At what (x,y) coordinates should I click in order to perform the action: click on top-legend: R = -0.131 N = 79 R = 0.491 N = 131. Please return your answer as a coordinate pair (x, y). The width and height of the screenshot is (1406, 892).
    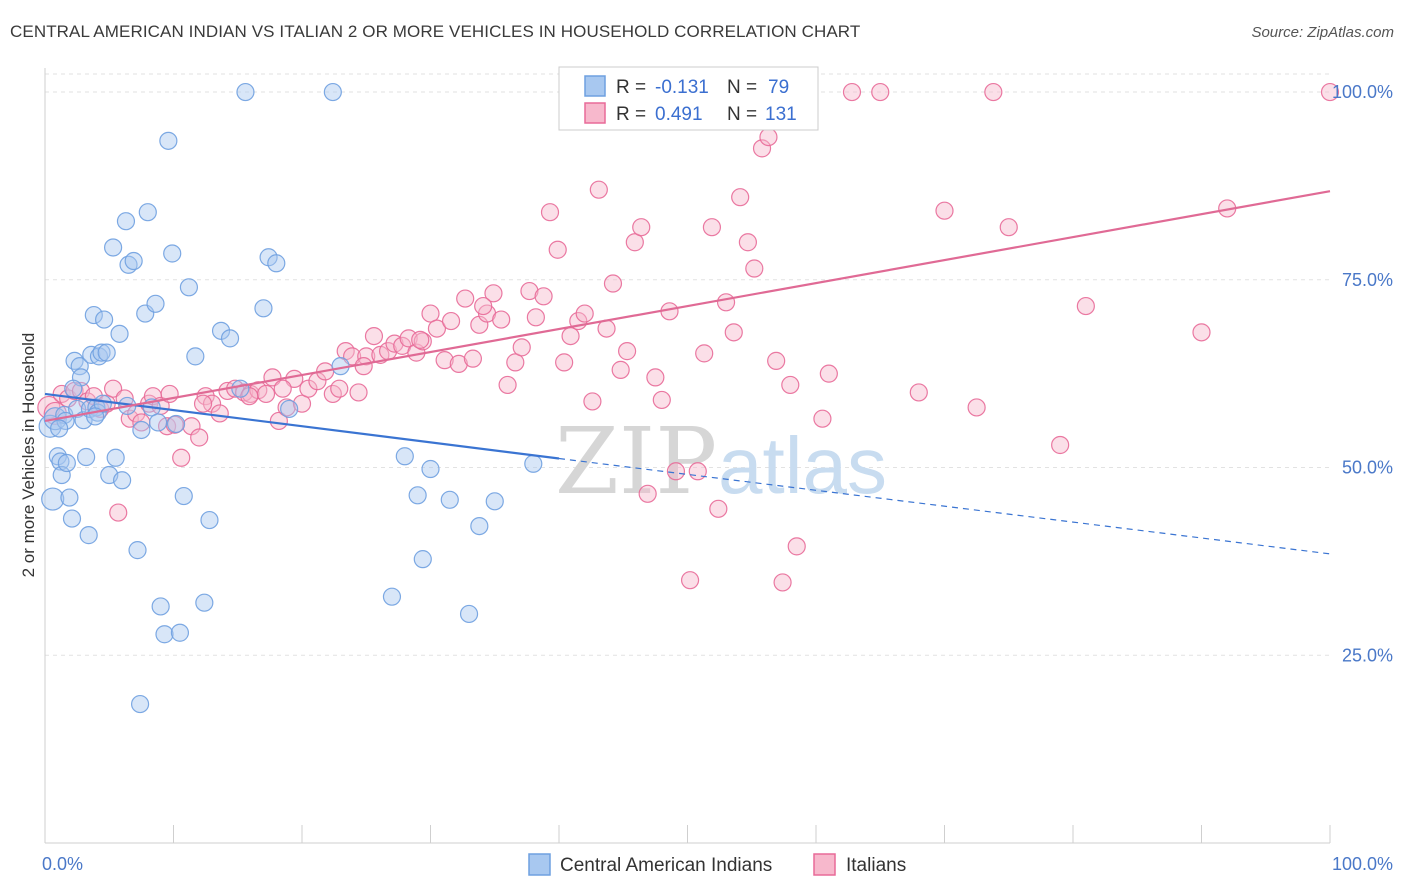
    Looking at the image, I should click on (688, 98).